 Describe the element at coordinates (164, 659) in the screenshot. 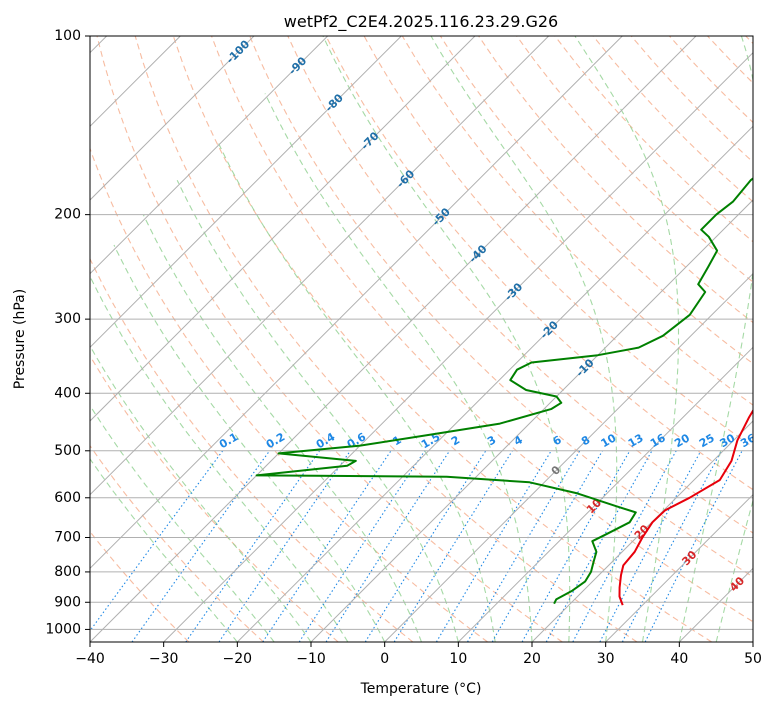

I see `x-tick-label: −30` at that location.